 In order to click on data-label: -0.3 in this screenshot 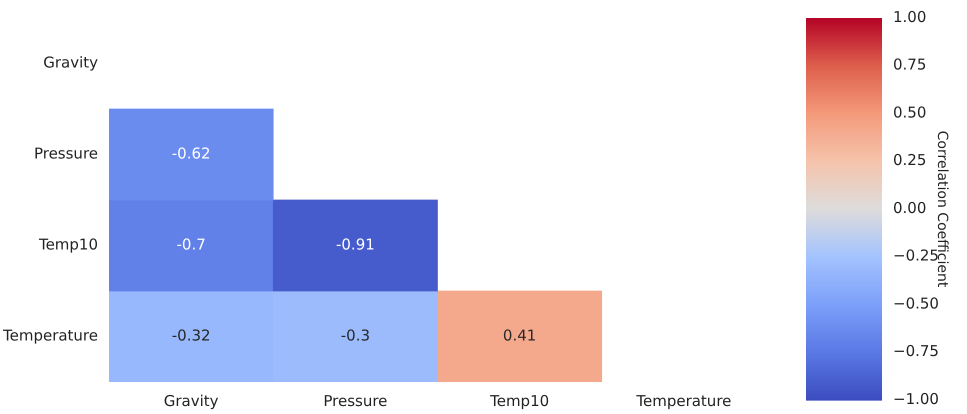, I will do `click(355, 335)`.